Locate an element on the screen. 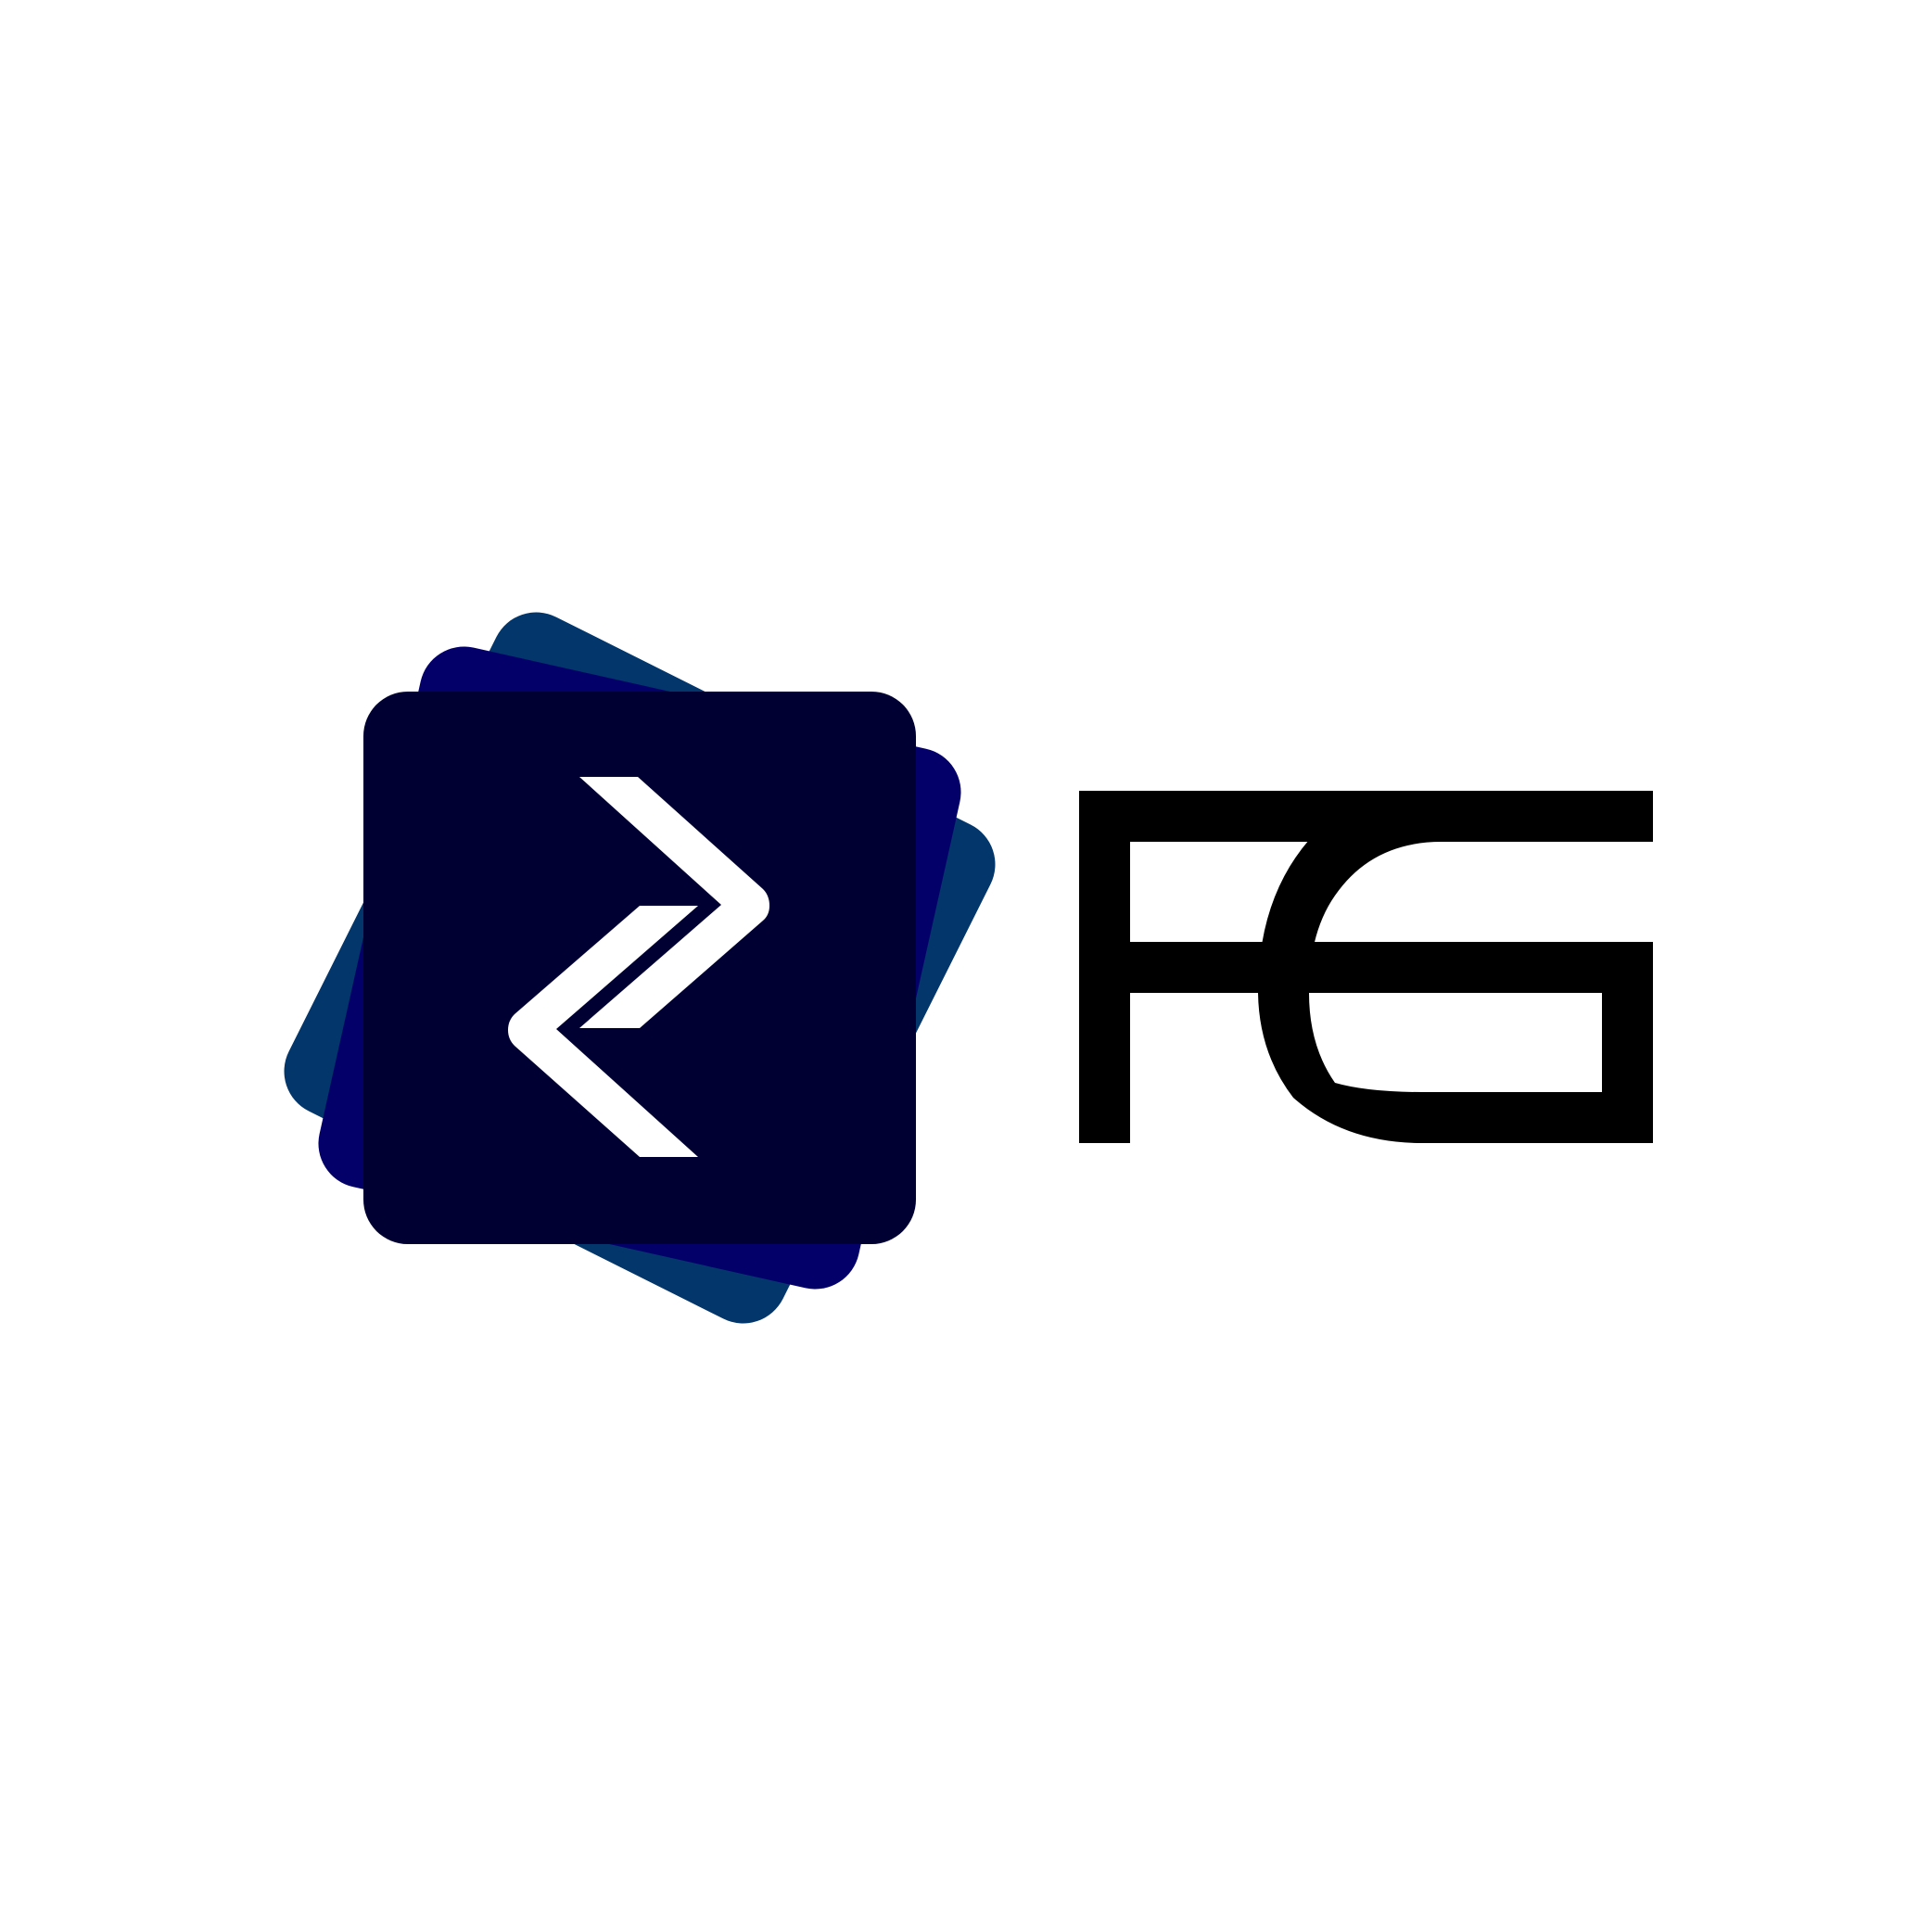 The width and height of the screenshot is (1932, 1932). fg-wordmark is located at coordinates (1366, 967).